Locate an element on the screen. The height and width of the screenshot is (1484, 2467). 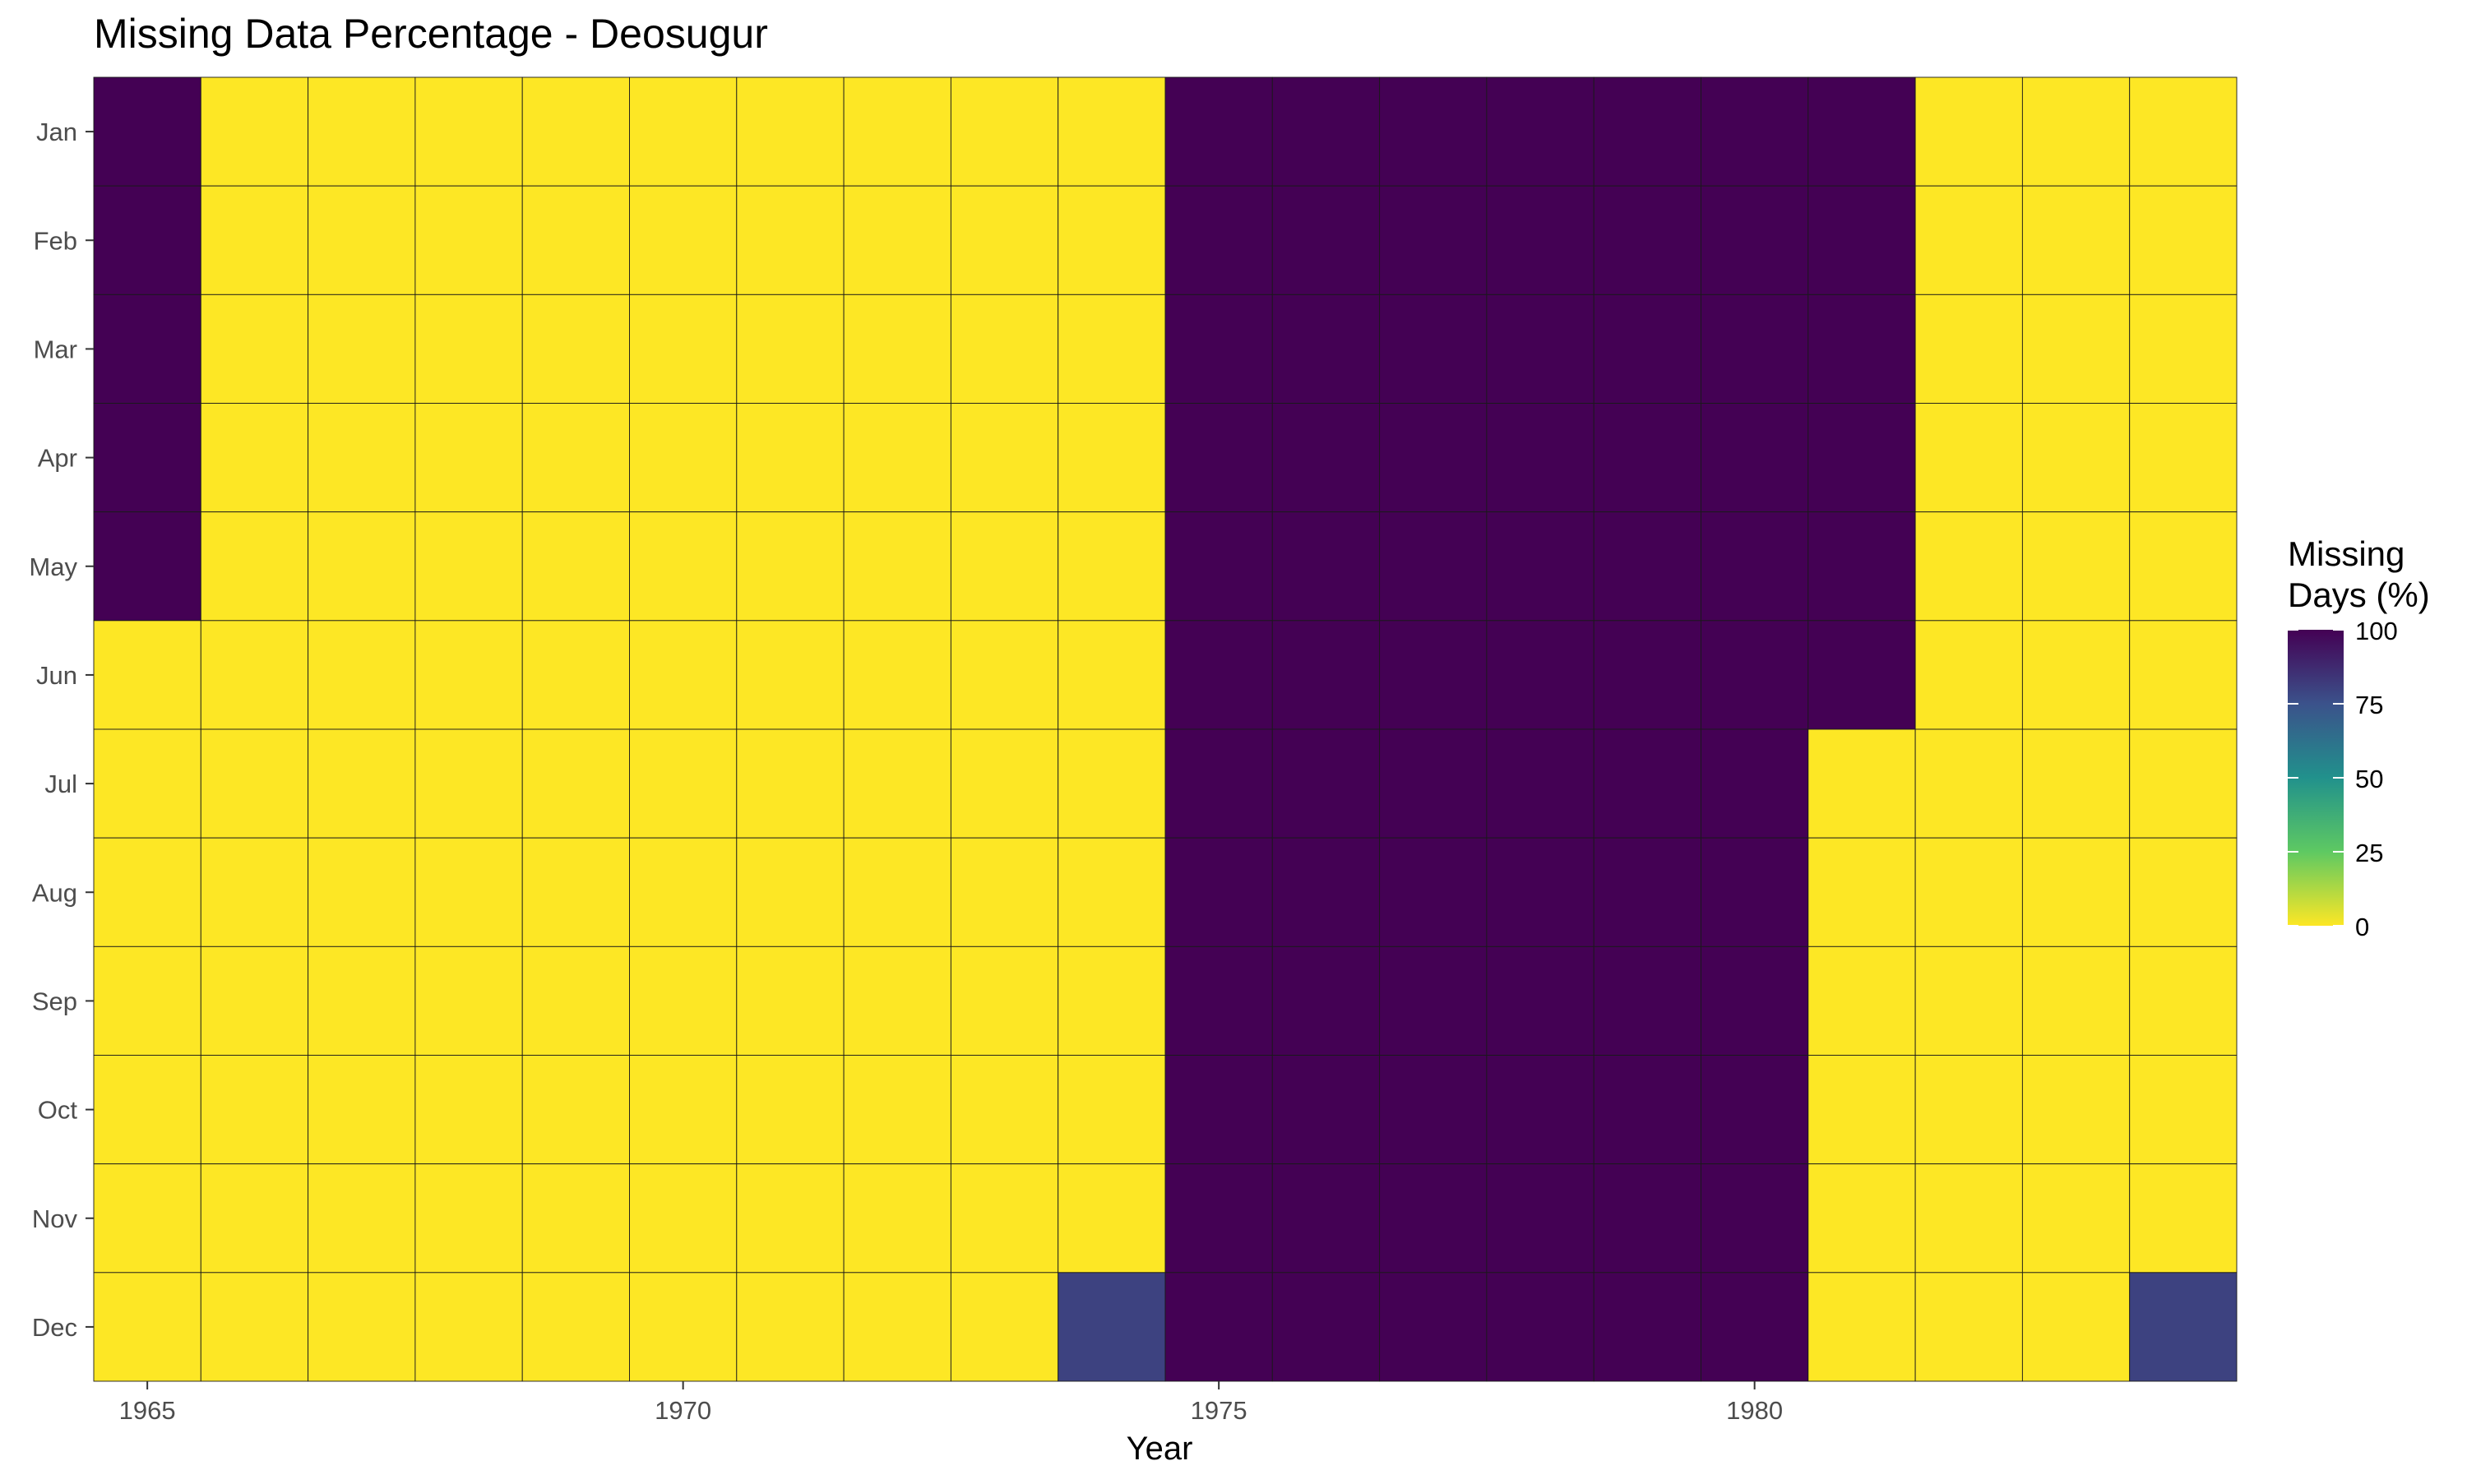
y-tick-label-jun: Jun is located at coordinates (56, 676).